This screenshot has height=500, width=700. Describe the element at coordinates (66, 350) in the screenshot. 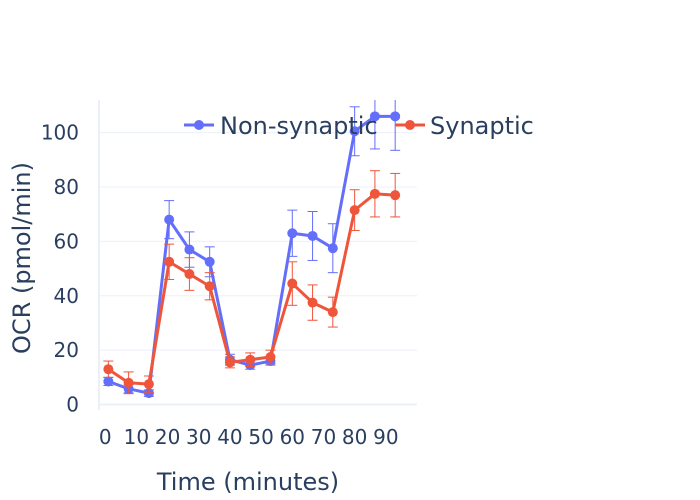

I see `y-tick-label-20: 20` at that location.